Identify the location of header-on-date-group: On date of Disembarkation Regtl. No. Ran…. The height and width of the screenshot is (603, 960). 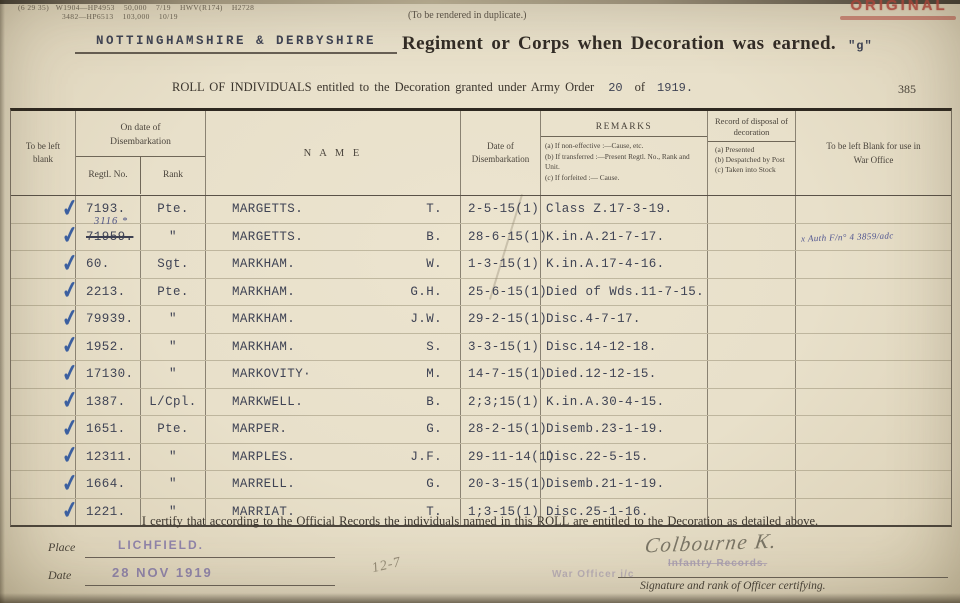
(141, 153).